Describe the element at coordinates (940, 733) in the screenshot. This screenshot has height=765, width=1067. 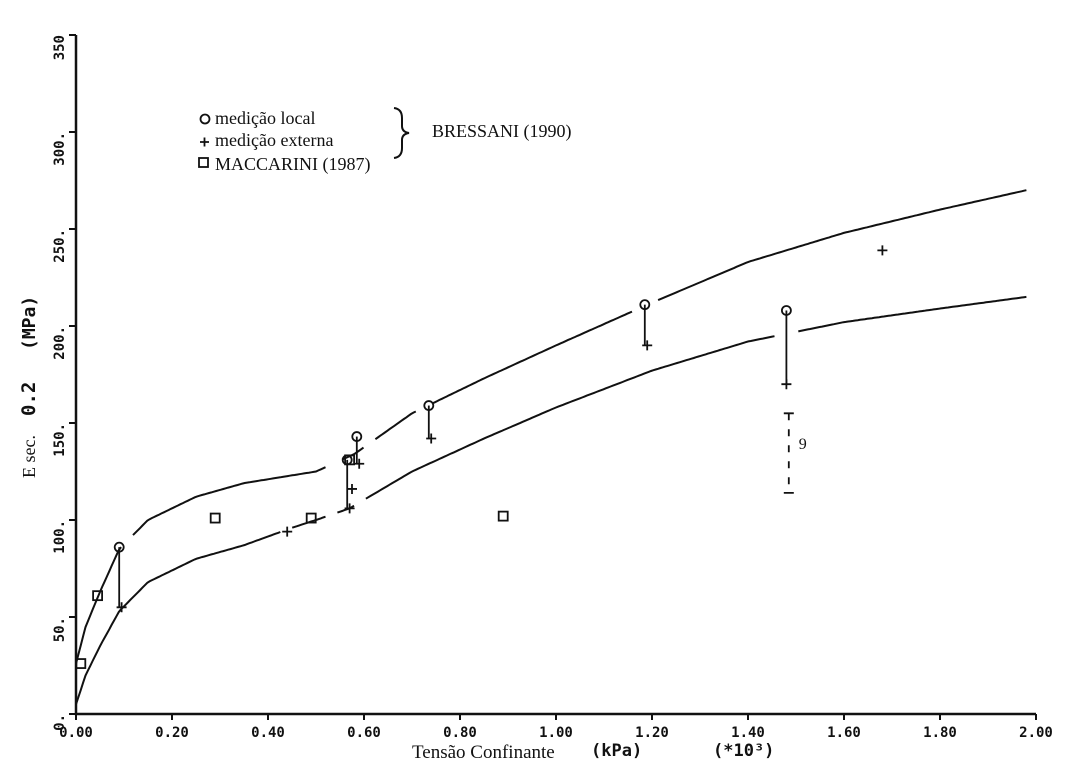
I see `x-tick-label: 1.80` at that location.